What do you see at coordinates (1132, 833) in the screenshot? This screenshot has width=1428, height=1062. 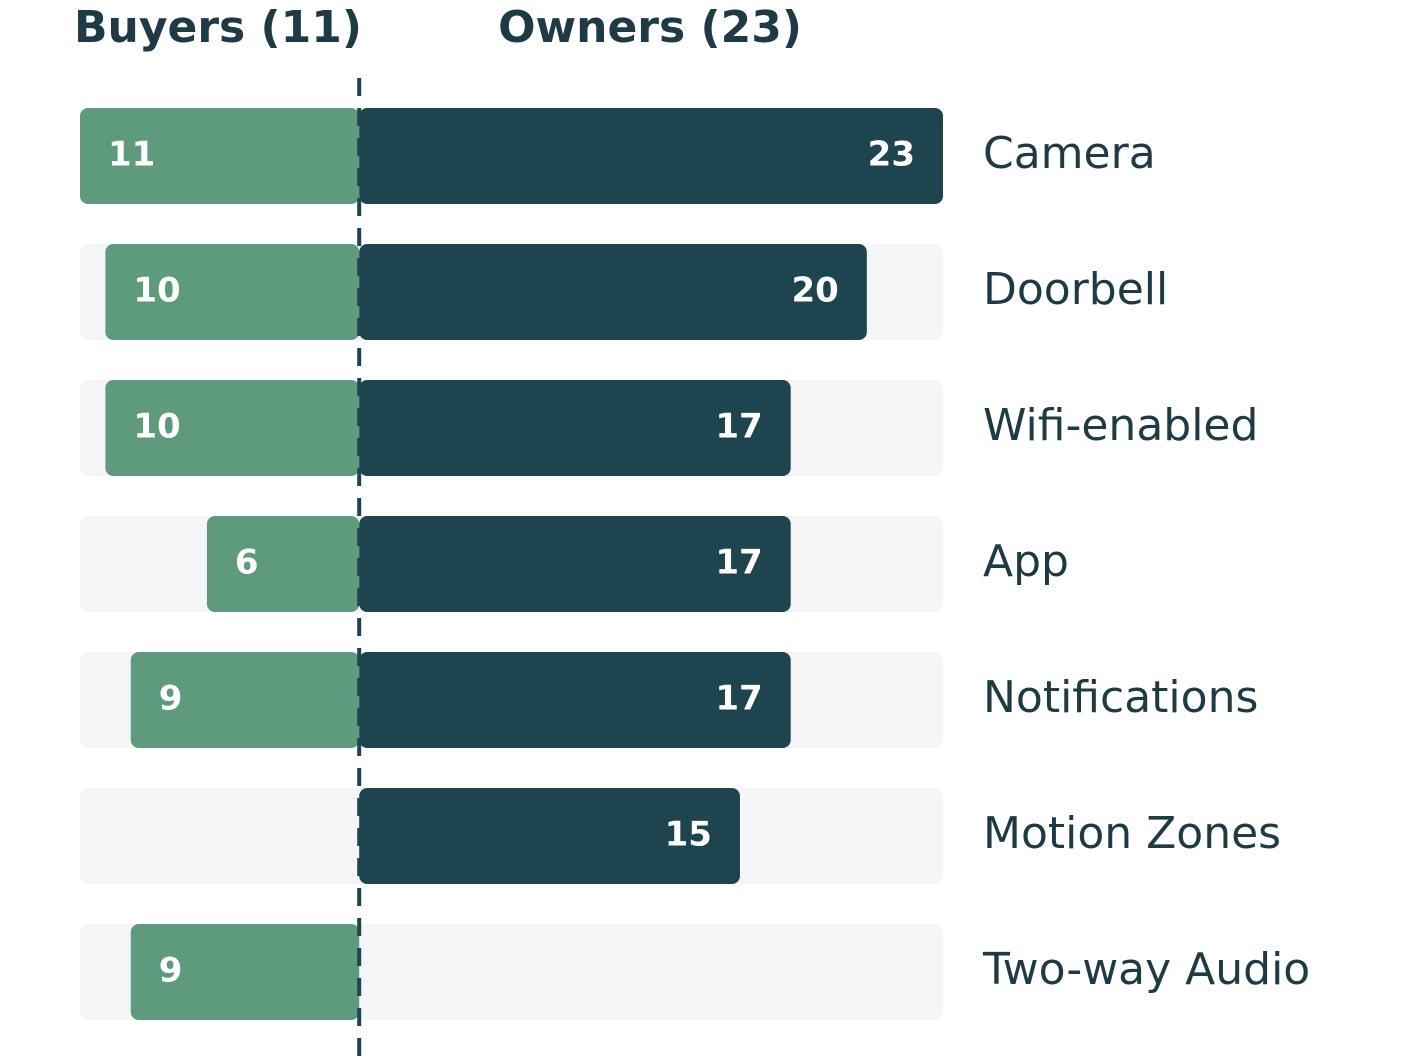 I see `category-label: Motion Zones` at bounding box center [1132, 833].